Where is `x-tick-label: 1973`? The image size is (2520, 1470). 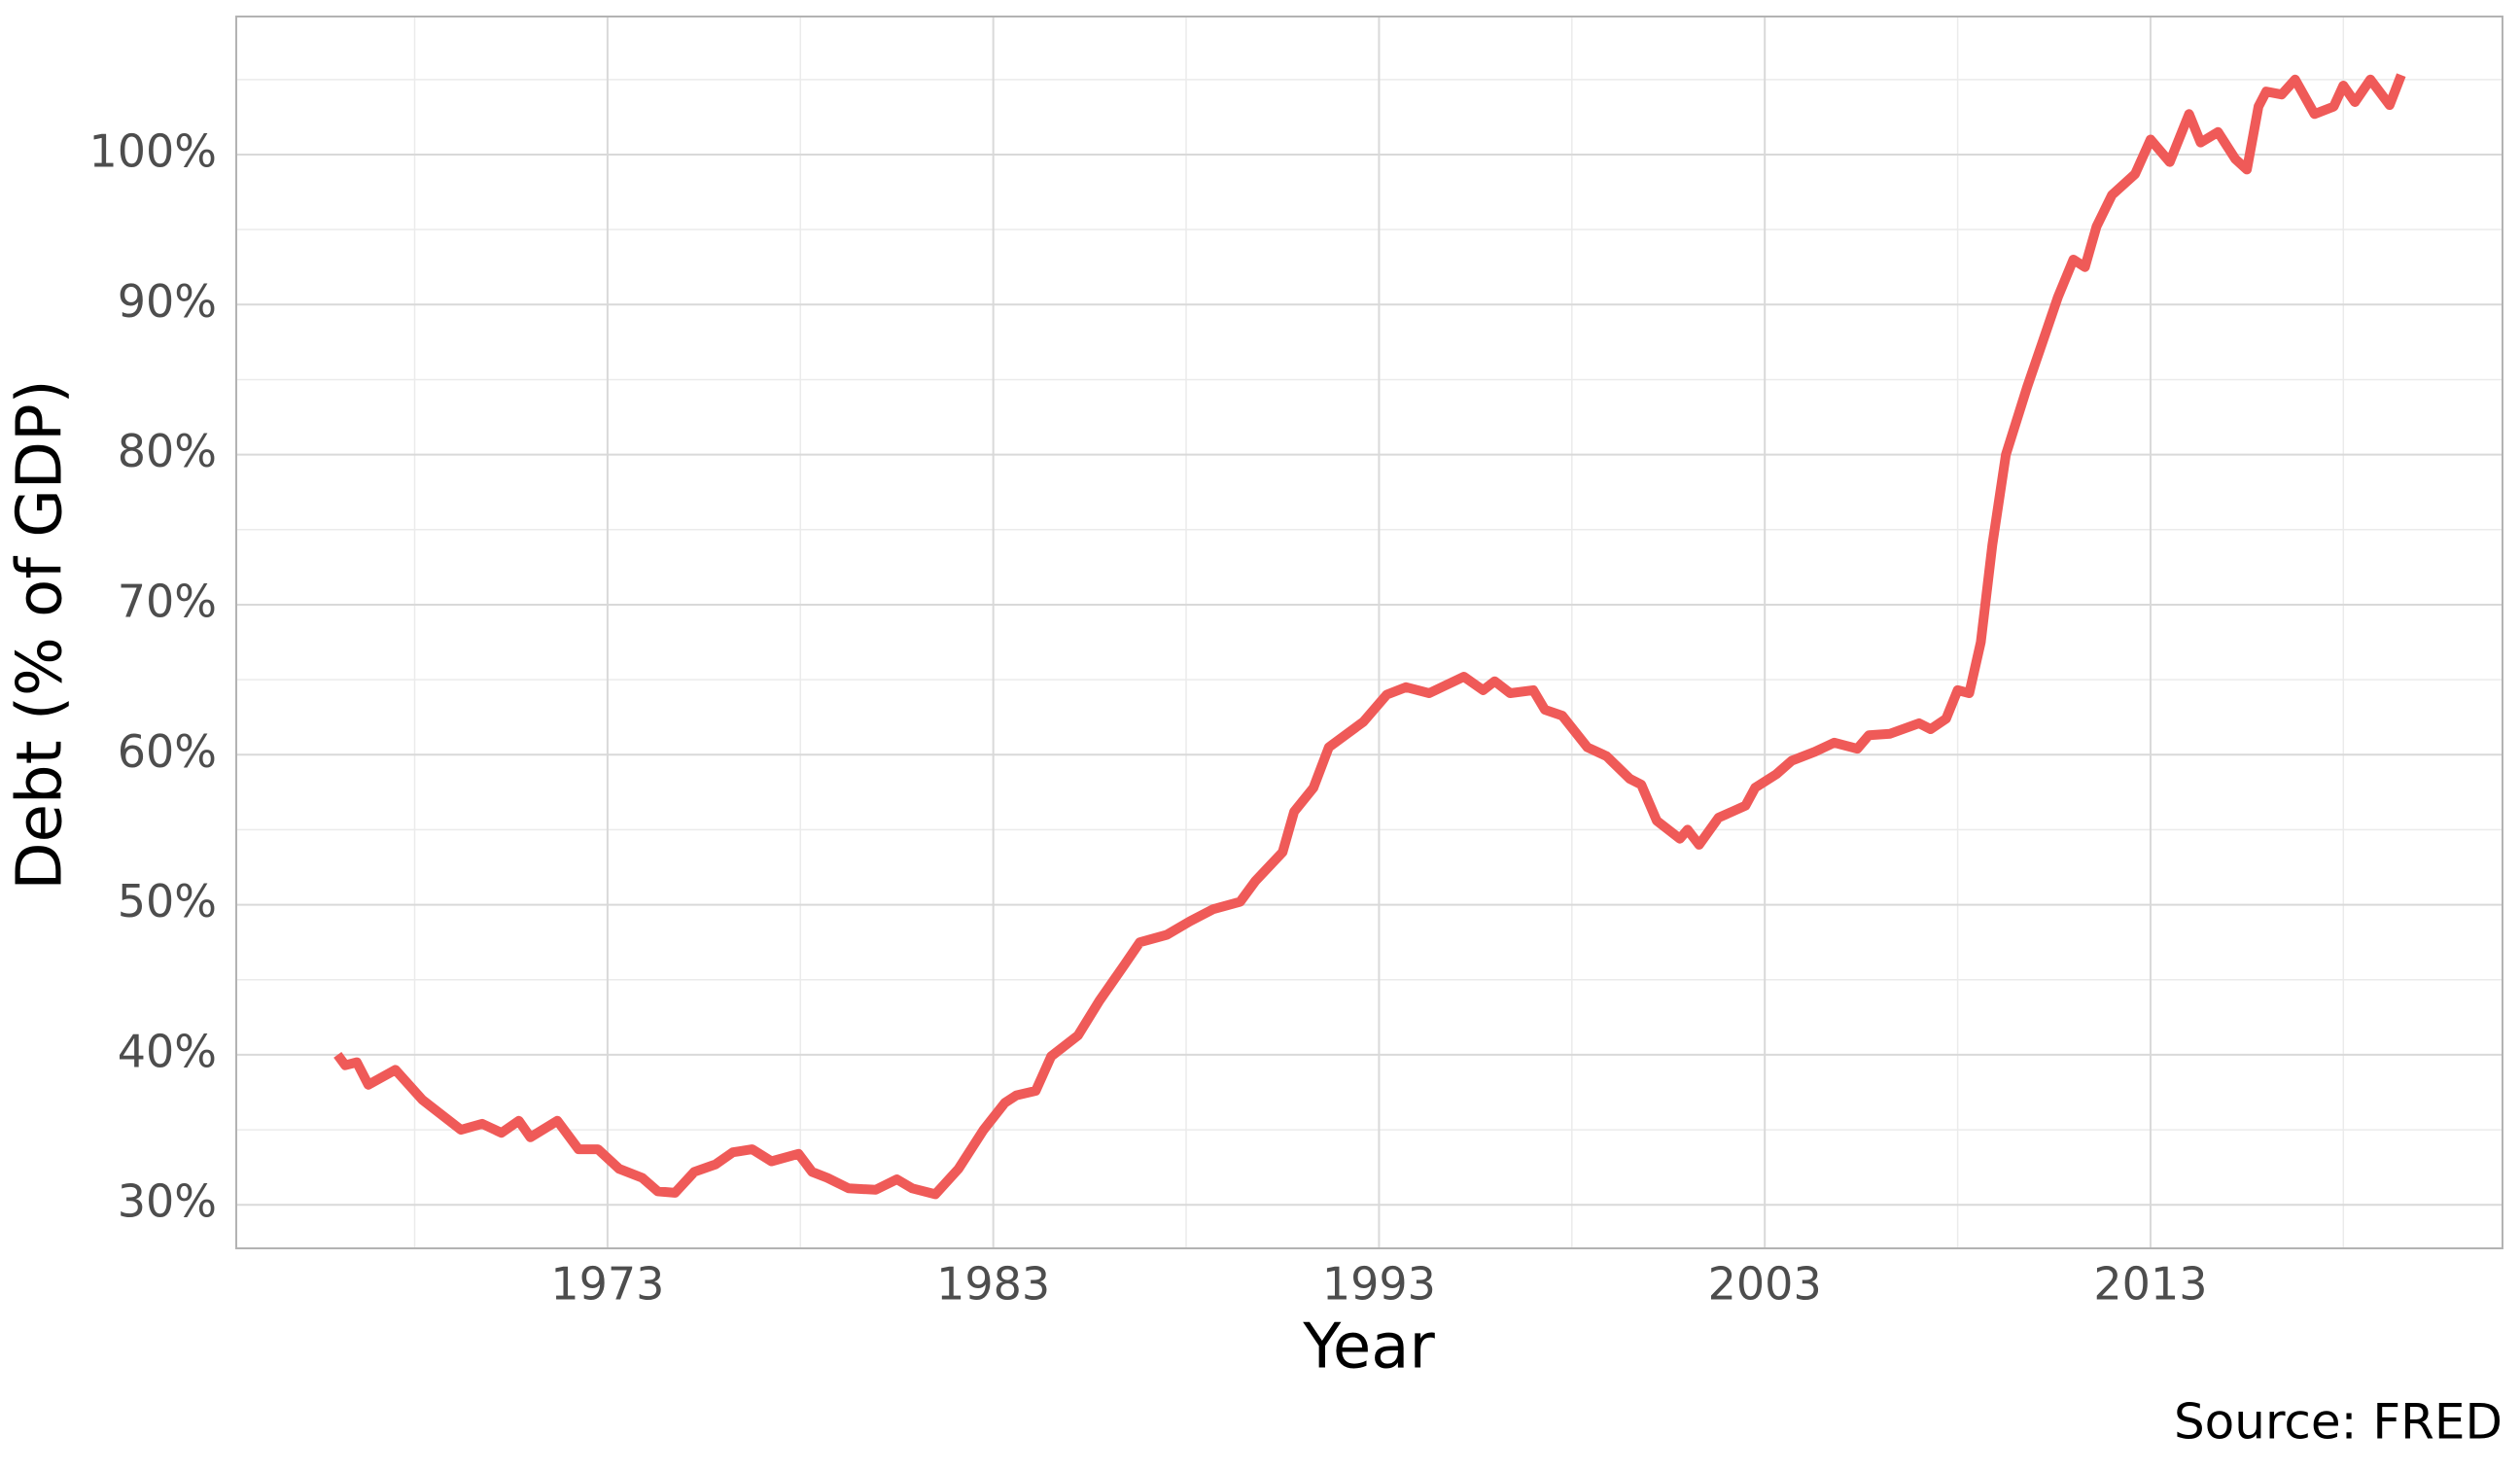 x-tick-label: 1973 is located at coordinates (607, 1284).